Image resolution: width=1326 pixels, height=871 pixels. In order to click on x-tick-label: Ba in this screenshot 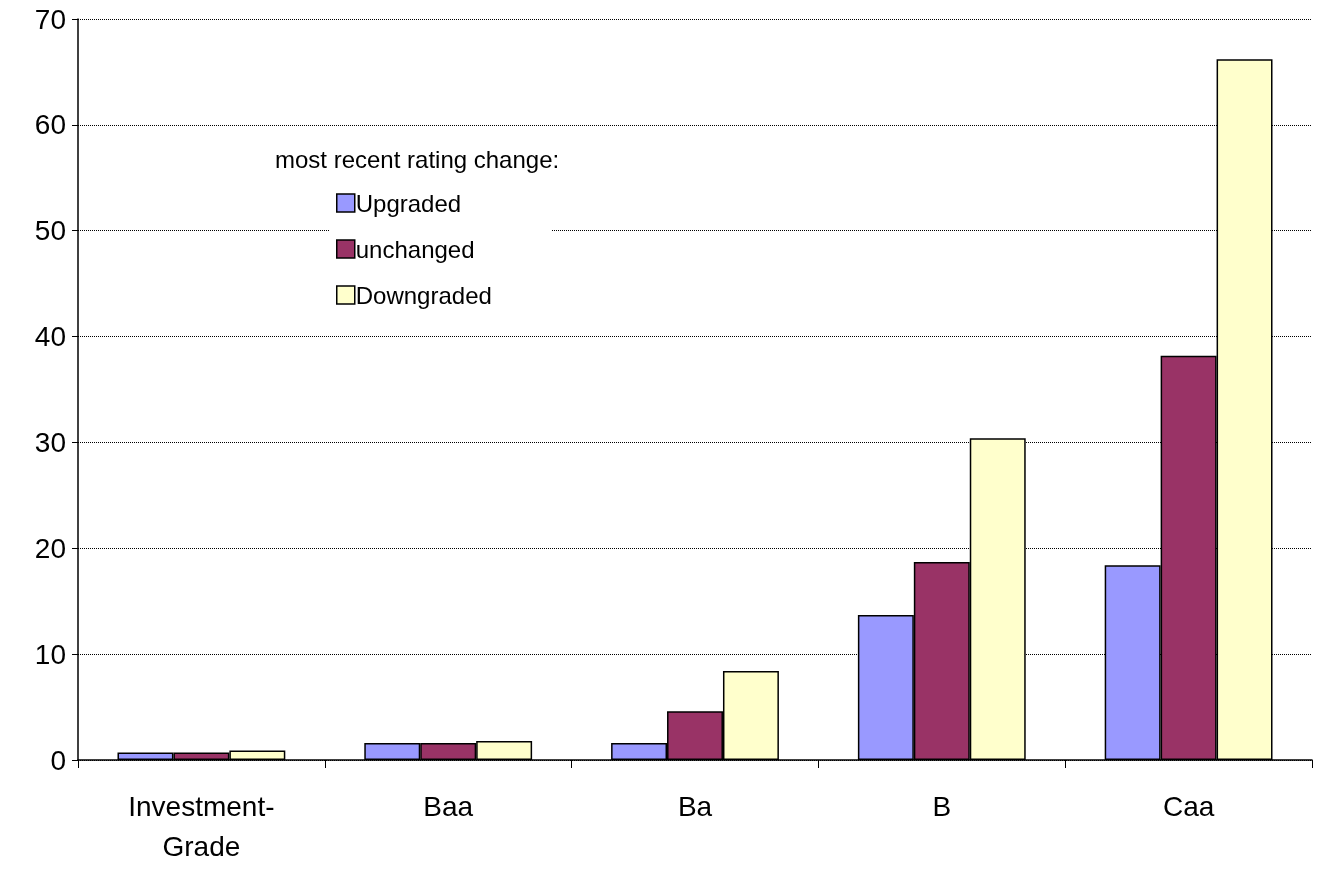, I will do `click(695, 806)`.